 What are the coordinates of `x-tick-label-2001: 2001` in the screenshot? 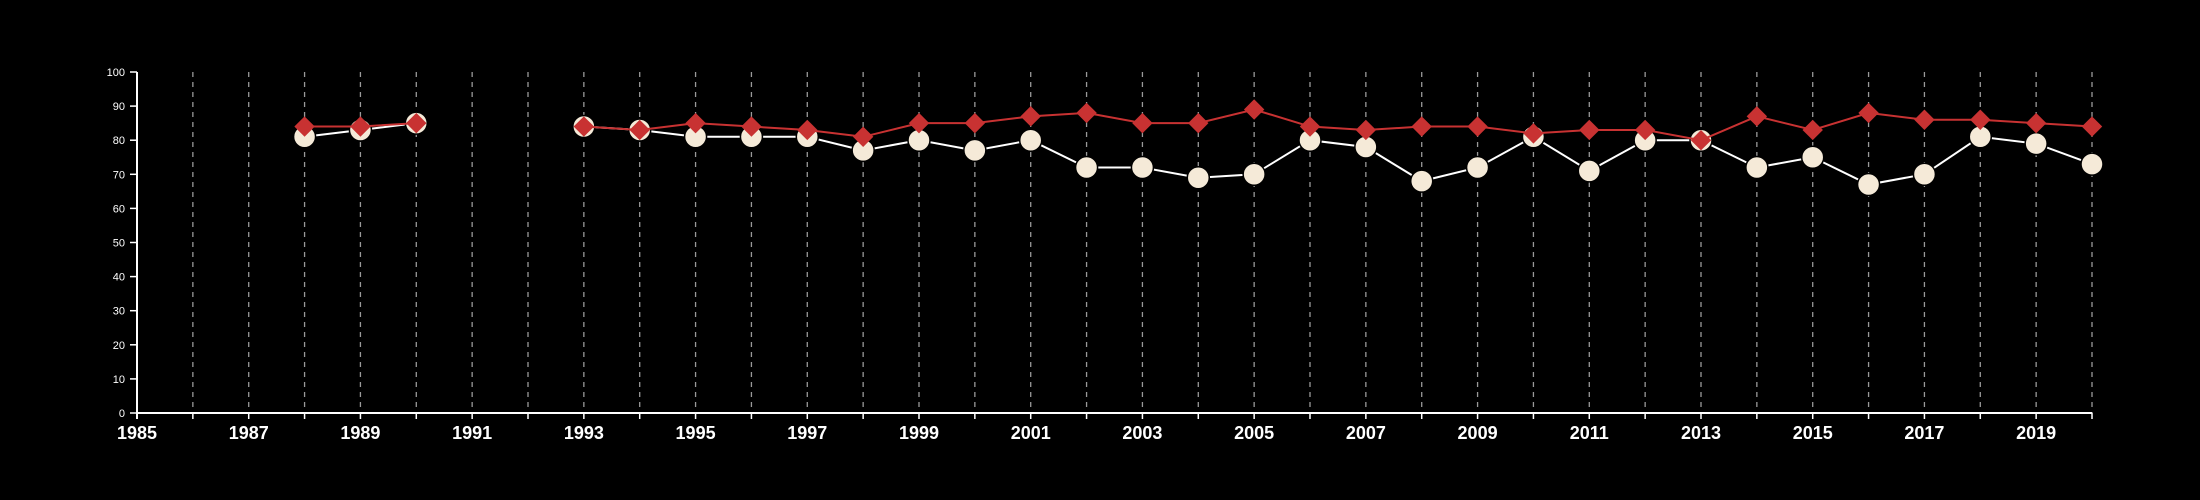 It's located at (1031, 433).